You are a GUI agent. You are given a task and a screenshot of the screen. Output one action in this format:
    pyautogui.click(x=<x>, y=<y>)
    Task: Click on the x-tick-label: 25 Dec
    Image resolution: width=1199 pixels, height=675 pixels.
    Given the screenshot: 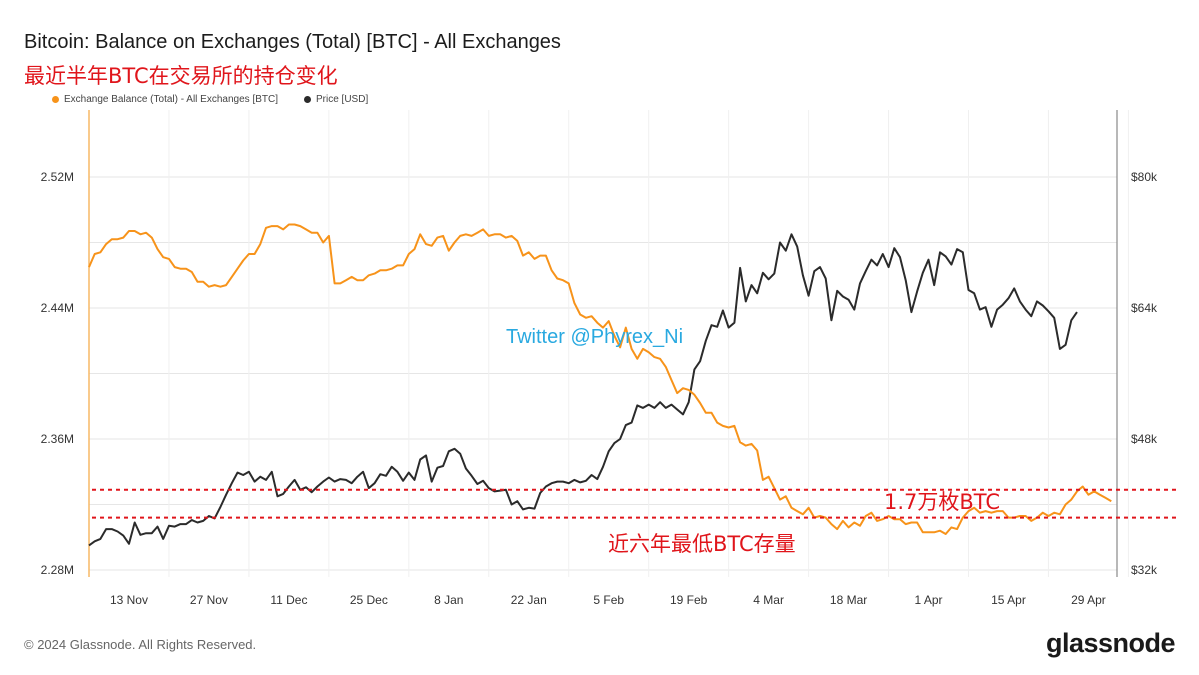 What is the action you would take?
    pyautogui.click(x=369, y=600)
    